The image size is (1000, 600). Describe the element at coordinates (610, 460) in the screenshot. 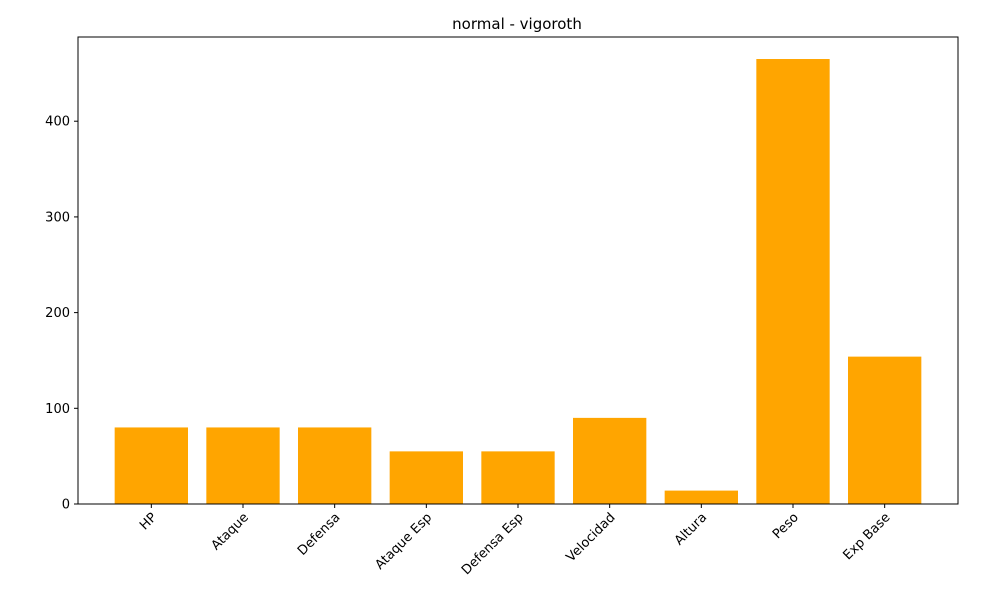

I see `bar-velocidad` at that location.